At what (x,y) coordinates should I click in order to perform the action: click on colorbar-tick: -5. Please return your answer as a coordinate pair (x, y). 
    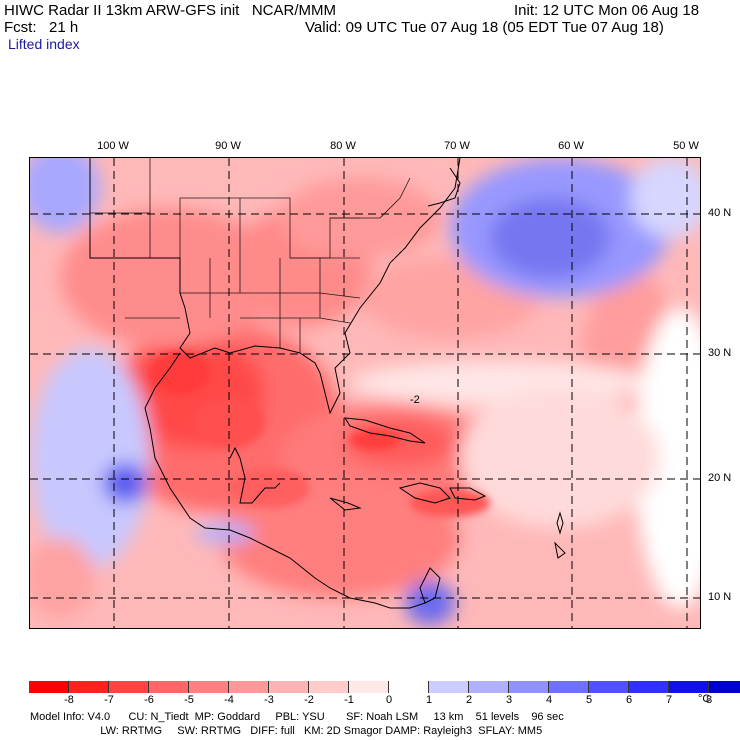
    Looking at the image, I should click on (189, 700).